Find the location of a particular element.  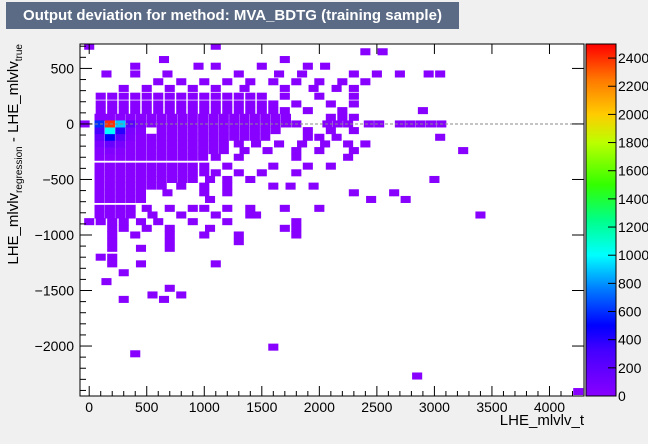

x-tick-label: 500 is located at coordinates (147, 407).